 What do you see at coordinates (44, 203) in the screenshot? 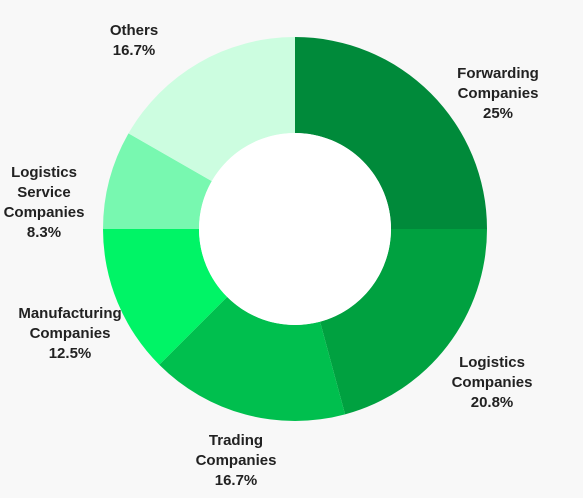
I see `slice-label: Logistics Service Companies 8.3%` at bounding box center [44, 203].